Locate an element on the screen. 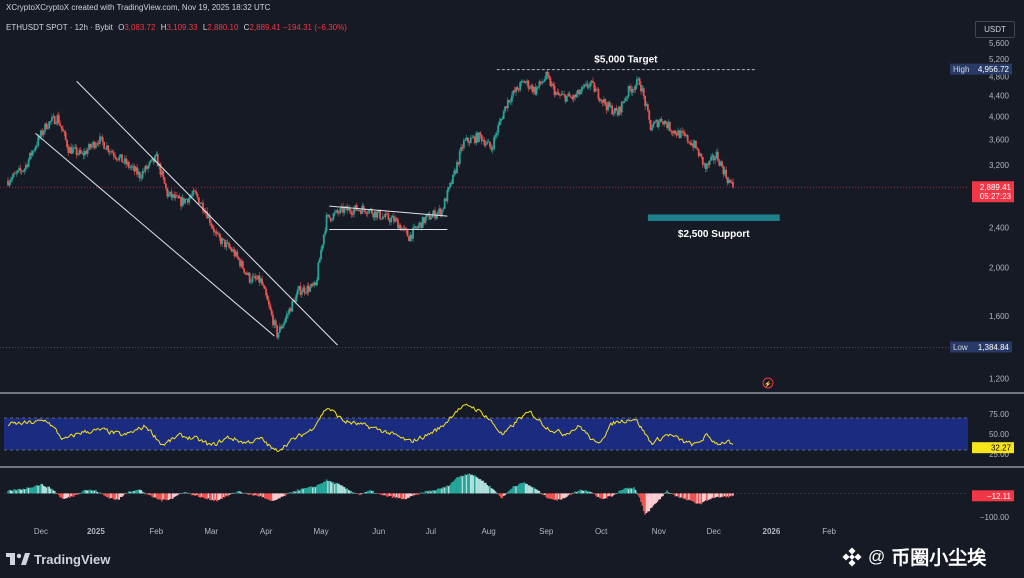 This screenshot has width=1024, height=578. channel-lower-trendline is located at coordinates (155, 234).